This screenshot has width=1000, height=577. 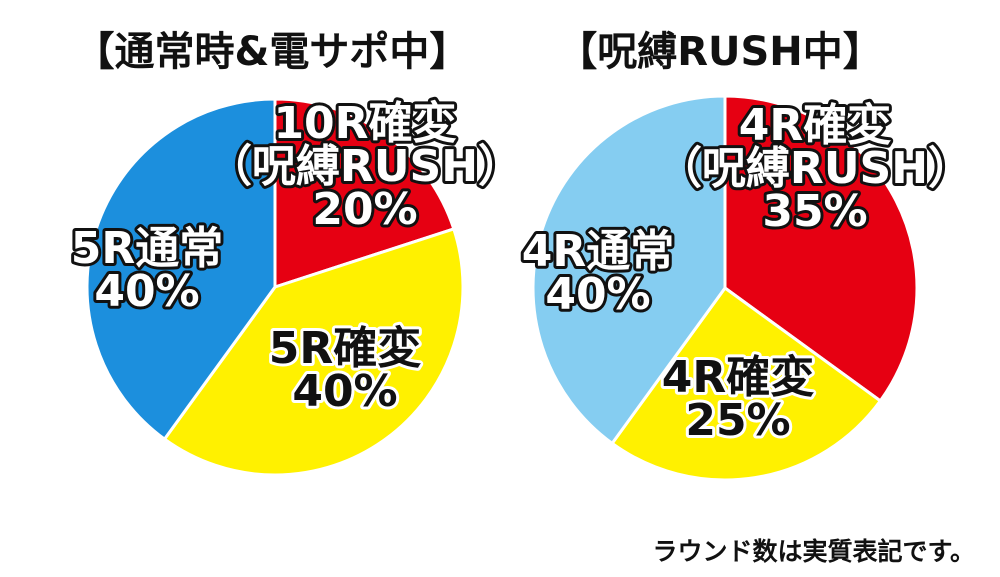 What do you see at coordinates (364, 123) in the screenshot?
I see `slice-label: 10R確変` at bounding box center [364, 123].